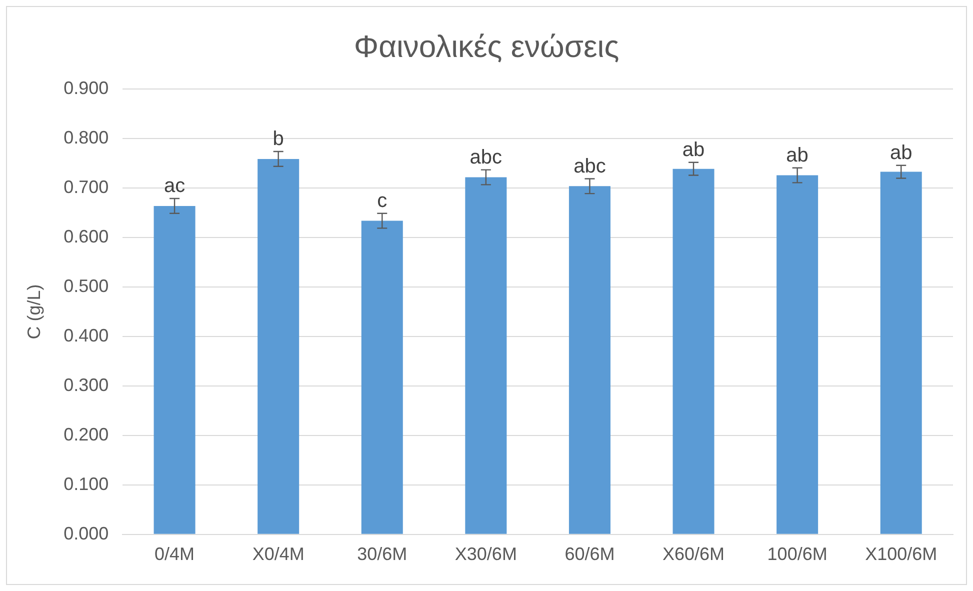 Image resolution: width=973 pixels, height=591 pixels. I want to click on y-tick-label: 0.600, so click(86, 236).